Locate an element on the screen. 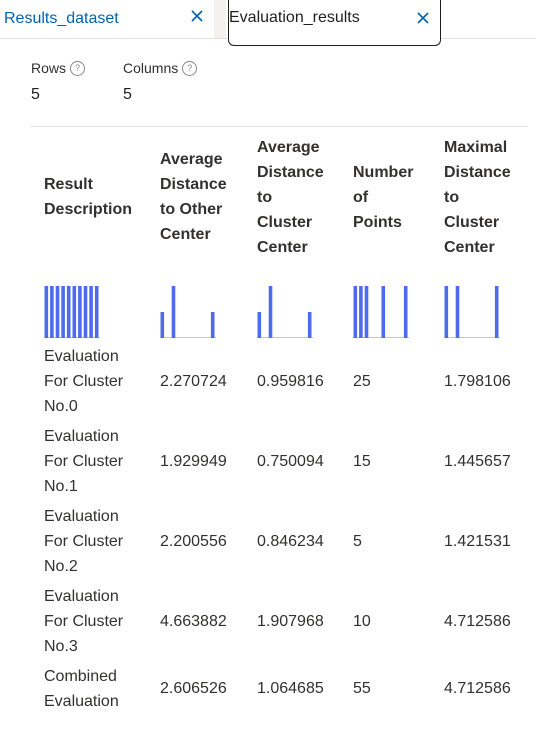 The image size is (536, 733). table-cell-avg-cluster: 1.064685 is located at coordinates (290, 688).